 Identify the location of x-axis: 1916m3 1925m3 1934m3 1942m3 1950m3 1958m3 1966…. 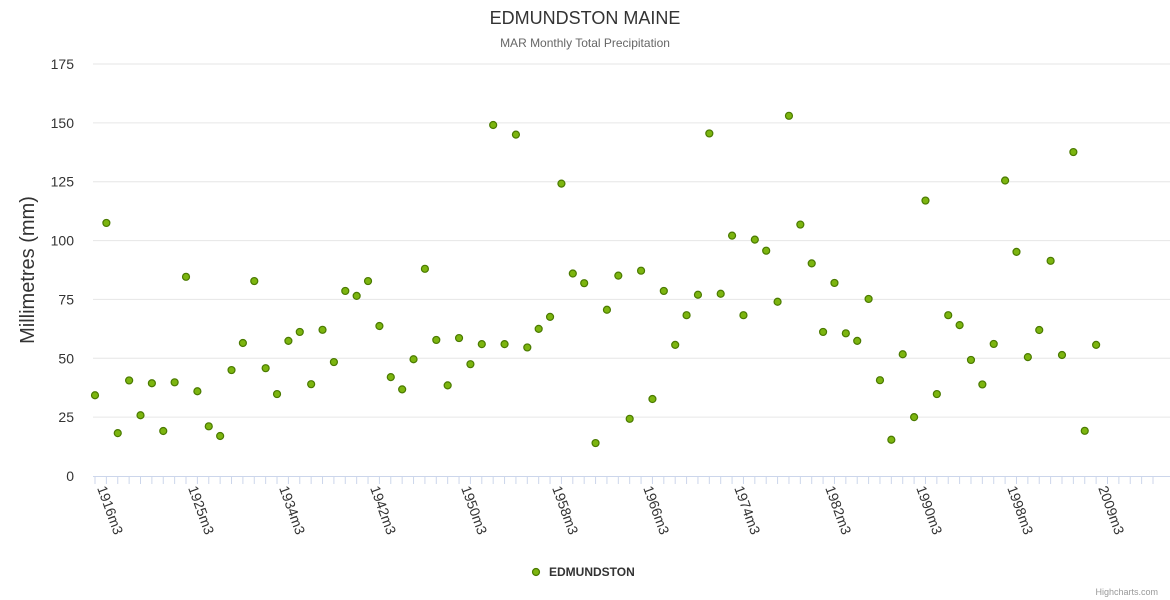
(631, 506).